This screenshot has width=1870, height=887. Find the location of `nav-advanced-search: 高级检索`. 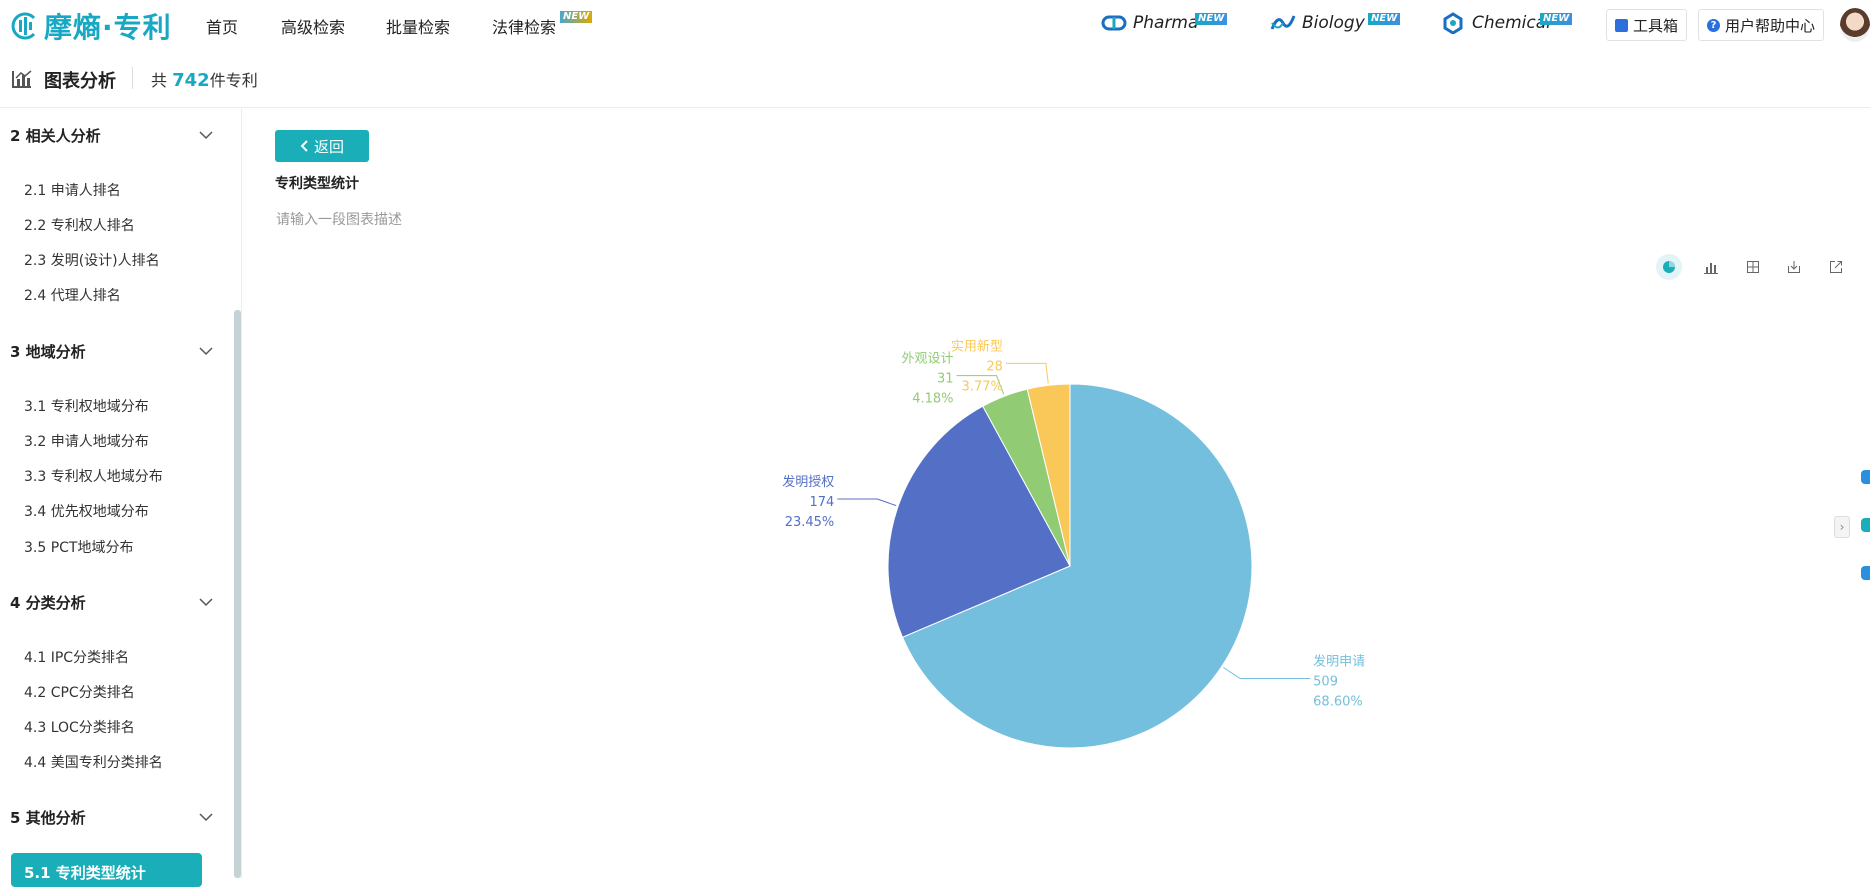

nav-advanced-search: 高级检索 is located at coordinates (313, 27).